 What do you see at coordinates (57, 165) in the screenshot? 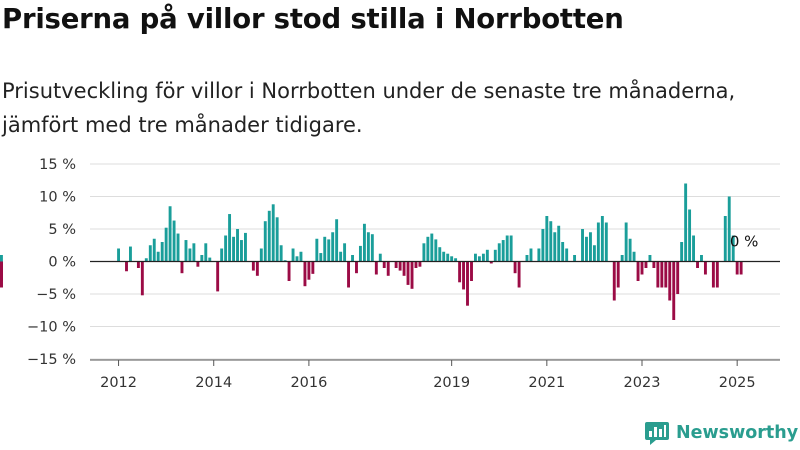
I see `y-tick-label: 15 %` at bounding box center [57, 165].